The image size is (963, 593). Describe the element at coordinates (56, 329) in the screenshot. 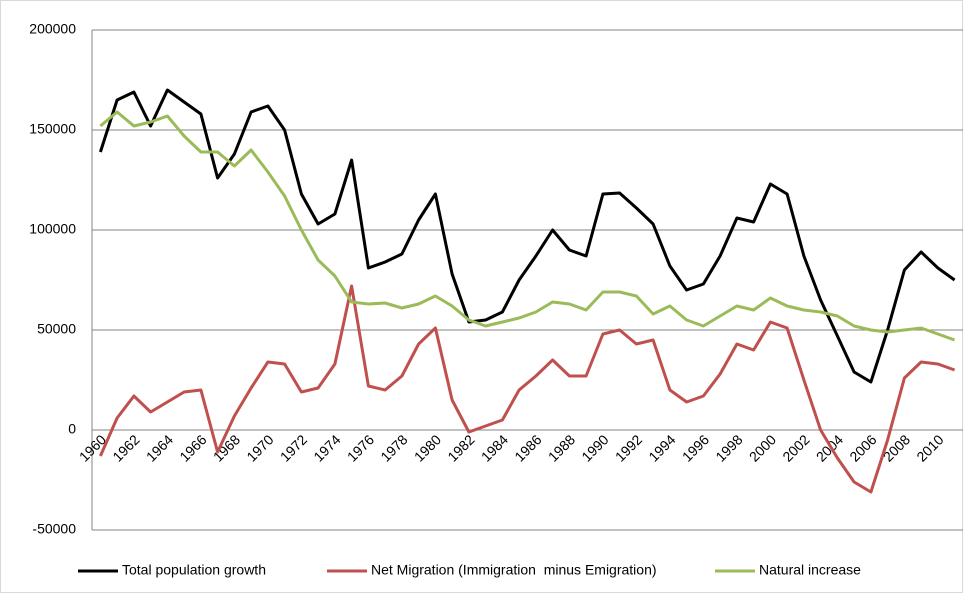

I see `y-tick-label: 50000` at that location.